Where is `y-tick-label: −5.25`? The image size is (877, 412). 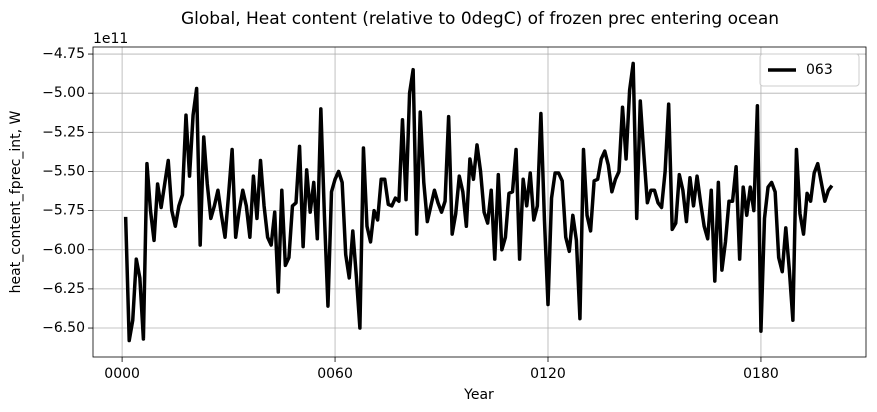 y-tick-label: −5.25 is located at coordinates (63, 132).